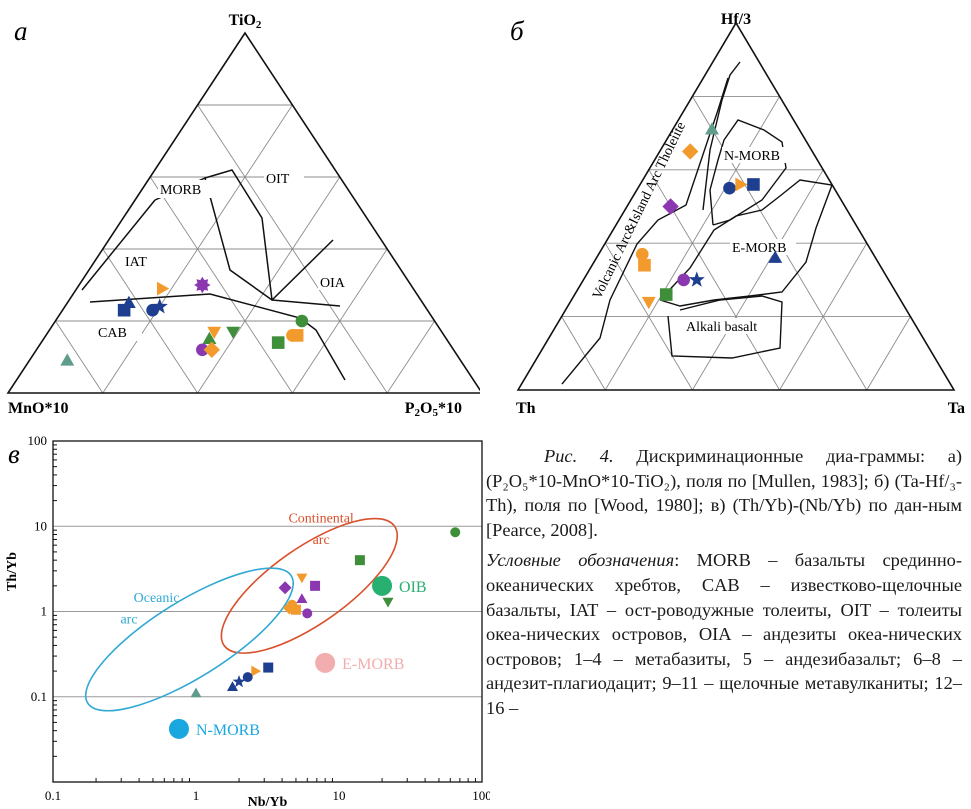 This screenshot has width=971, height=809. I want to click on field-label-morb: MORB, so click(180, 190).